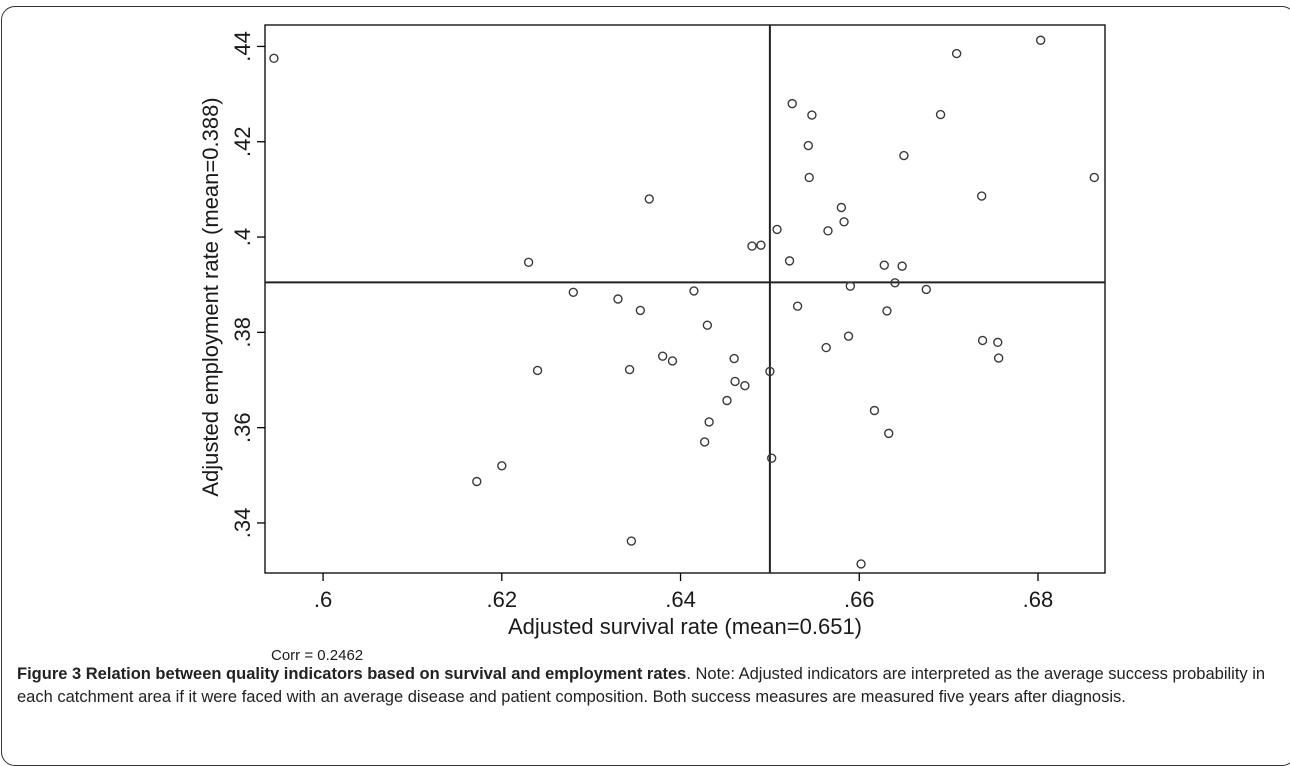 The height and width of the screenshot is (766, 1290). I want to click on x-axis-label: Adjusted survival rate (mean=0.651), so click(685, 626).